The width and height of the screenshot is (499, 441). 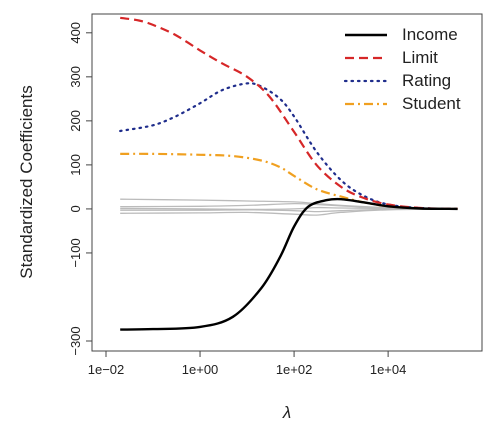 What do you see at coordinates (289, 181) in the screenshot?
I see `series-line-student` at bounding box center [289, 181].